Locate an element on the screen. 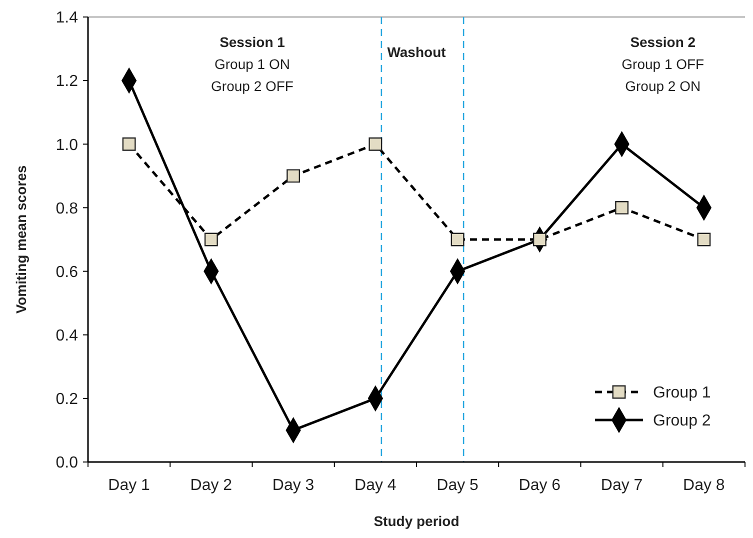  x-axis-title: Study period is located at coordinates (417, 521).